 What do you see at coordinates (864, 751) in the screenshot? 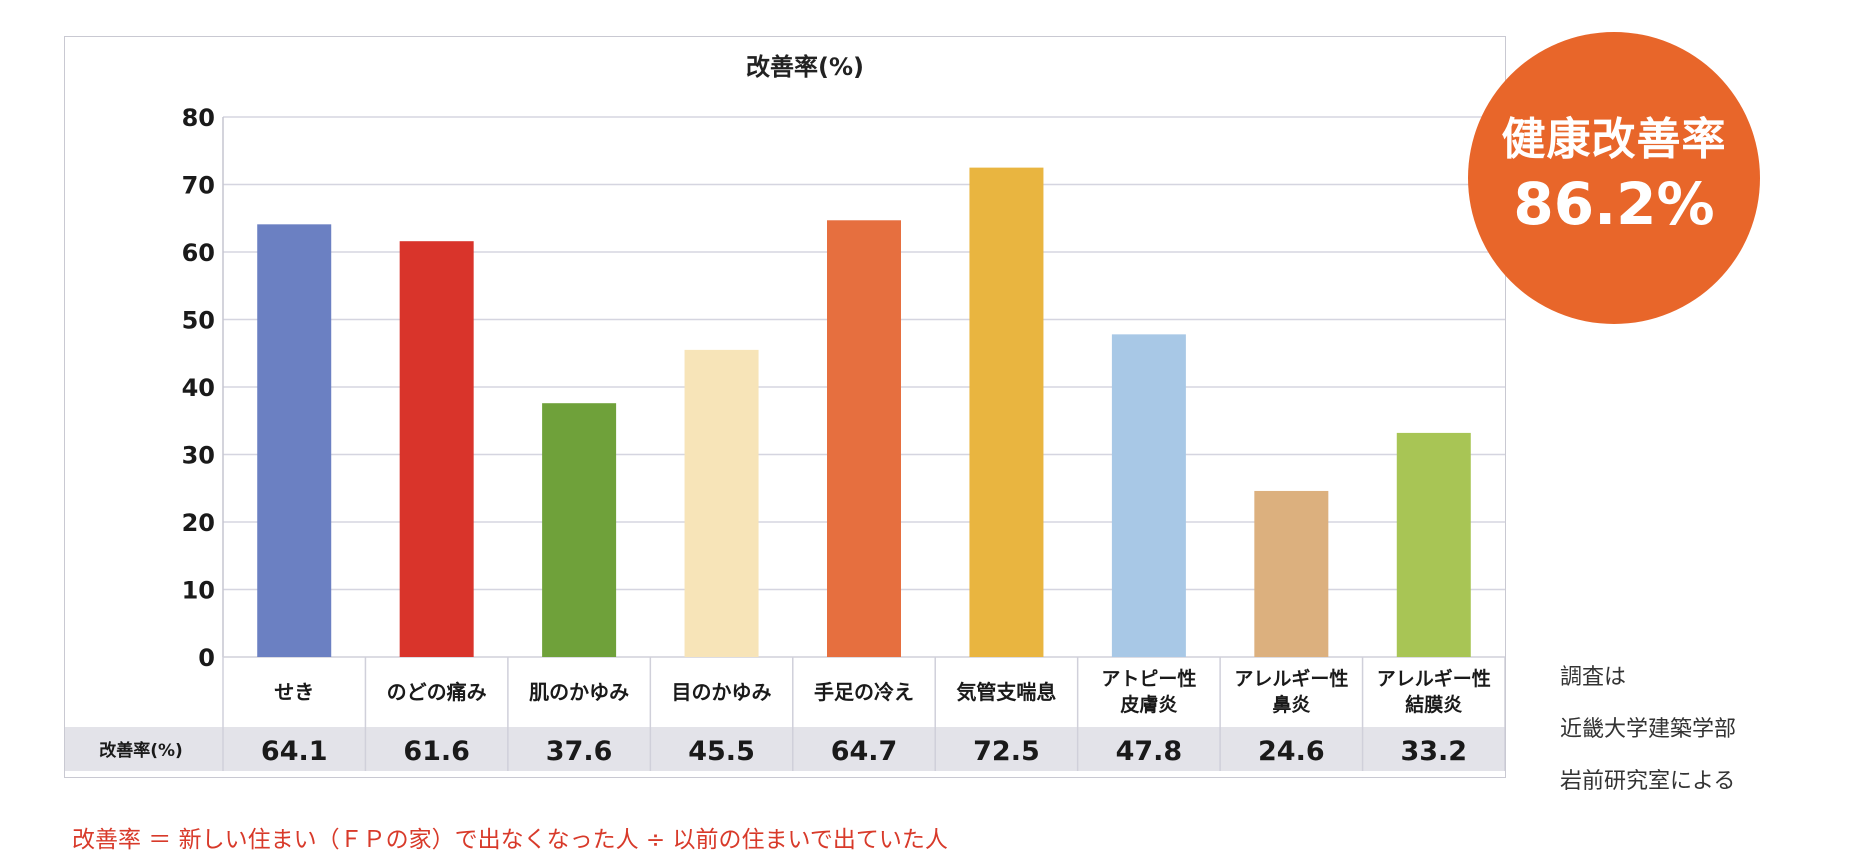
I see `value-label: 64.7` at bounding box center [864, 751].